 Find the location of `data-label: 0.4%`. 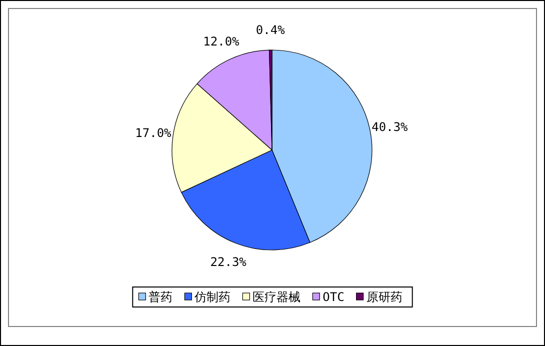

data-label: 0.4% is located at coordinates (271, 30).